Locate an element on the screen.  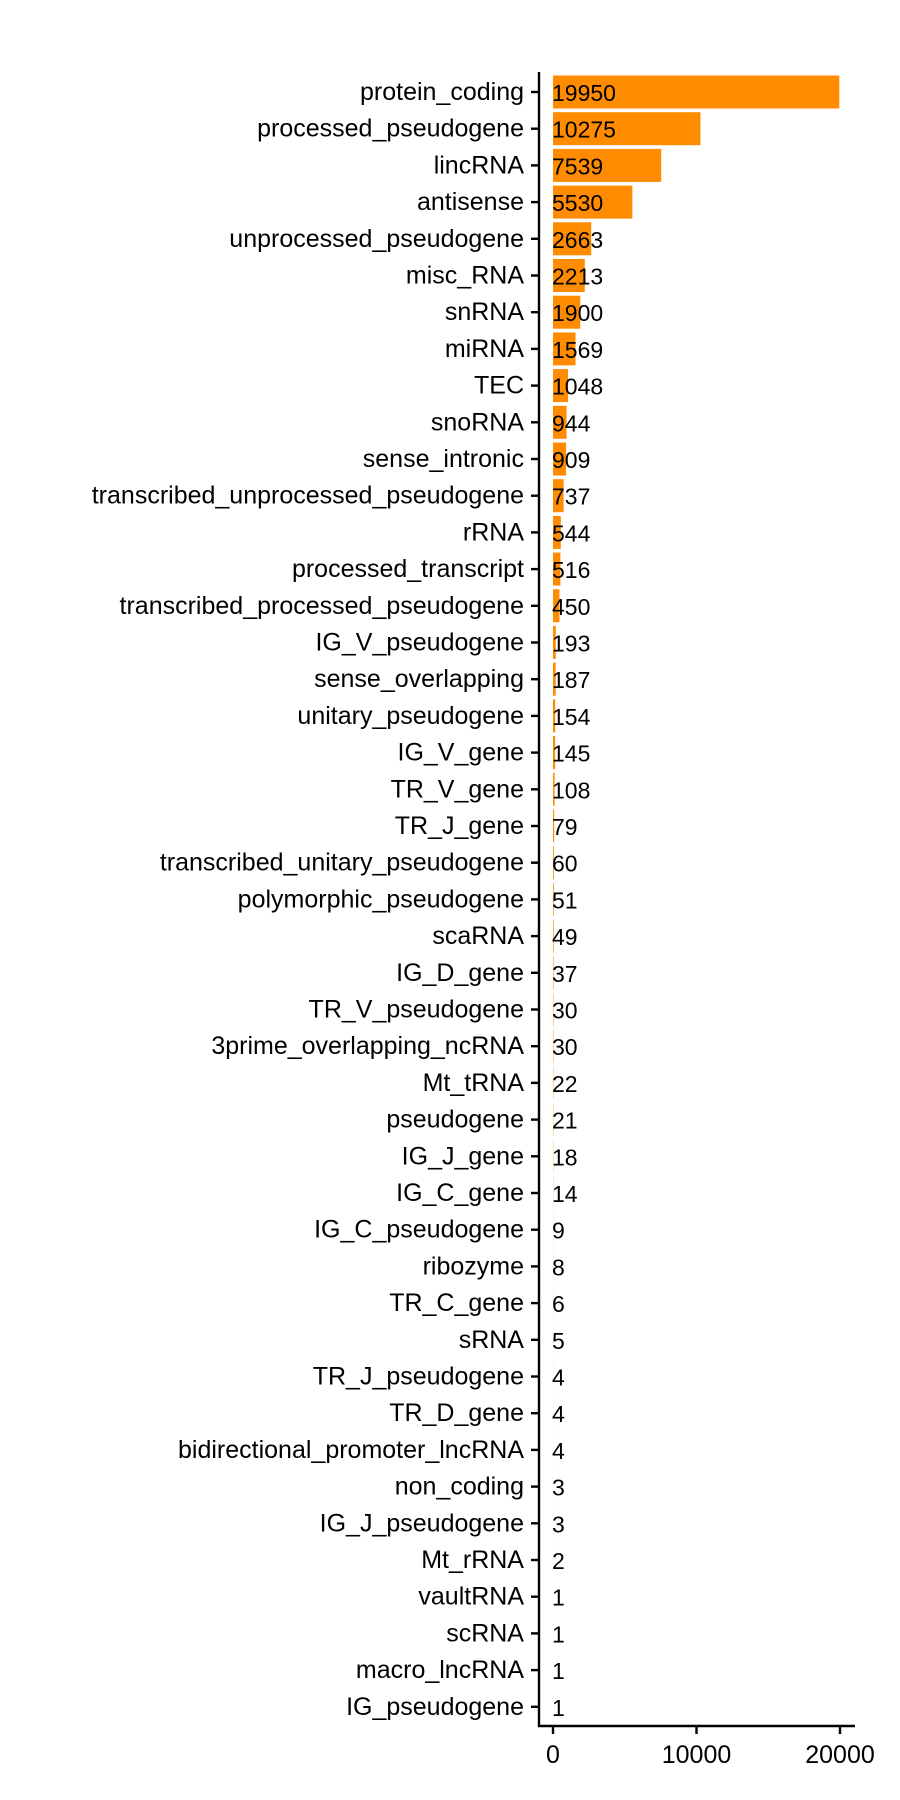
bar-transcribed_unitary_pseudogene is located at coordinates (553, 863).